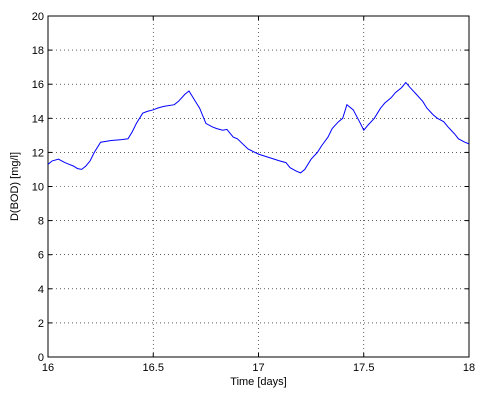 This screenshot has width=477, height=394. What do you see at coordinates (15, 186) in the screenshot?
I see `y-axis-label: D(BOD) [mg/l]` at bounding box center [15, 186].